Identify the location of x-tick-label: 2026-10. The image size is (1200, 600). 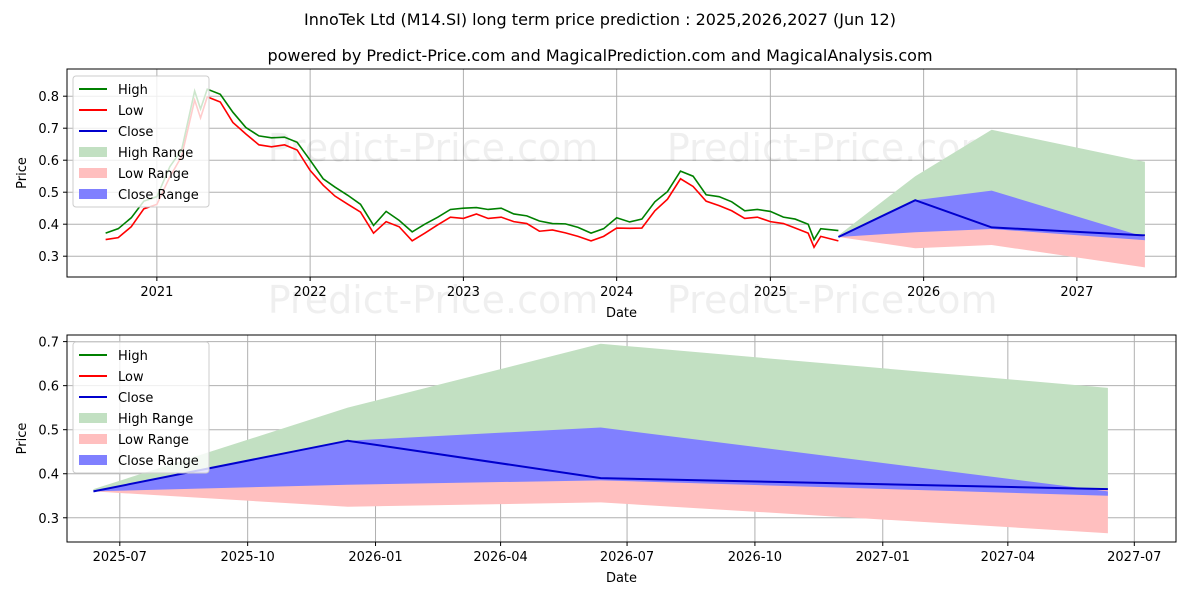
(755, 557).